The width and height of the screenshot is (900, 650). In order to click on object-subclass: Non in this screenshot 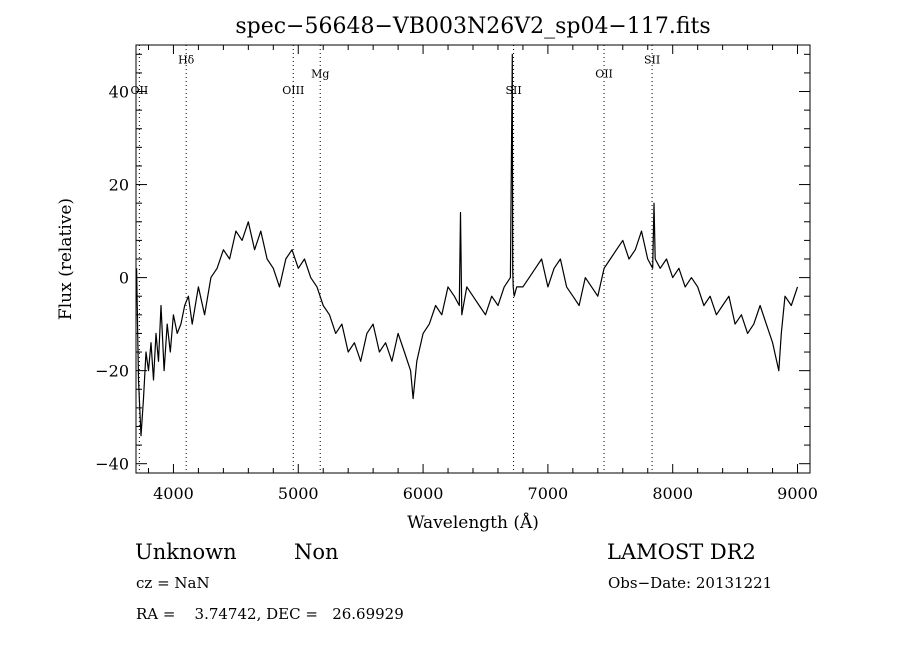, I will do `click(316, 552)`.